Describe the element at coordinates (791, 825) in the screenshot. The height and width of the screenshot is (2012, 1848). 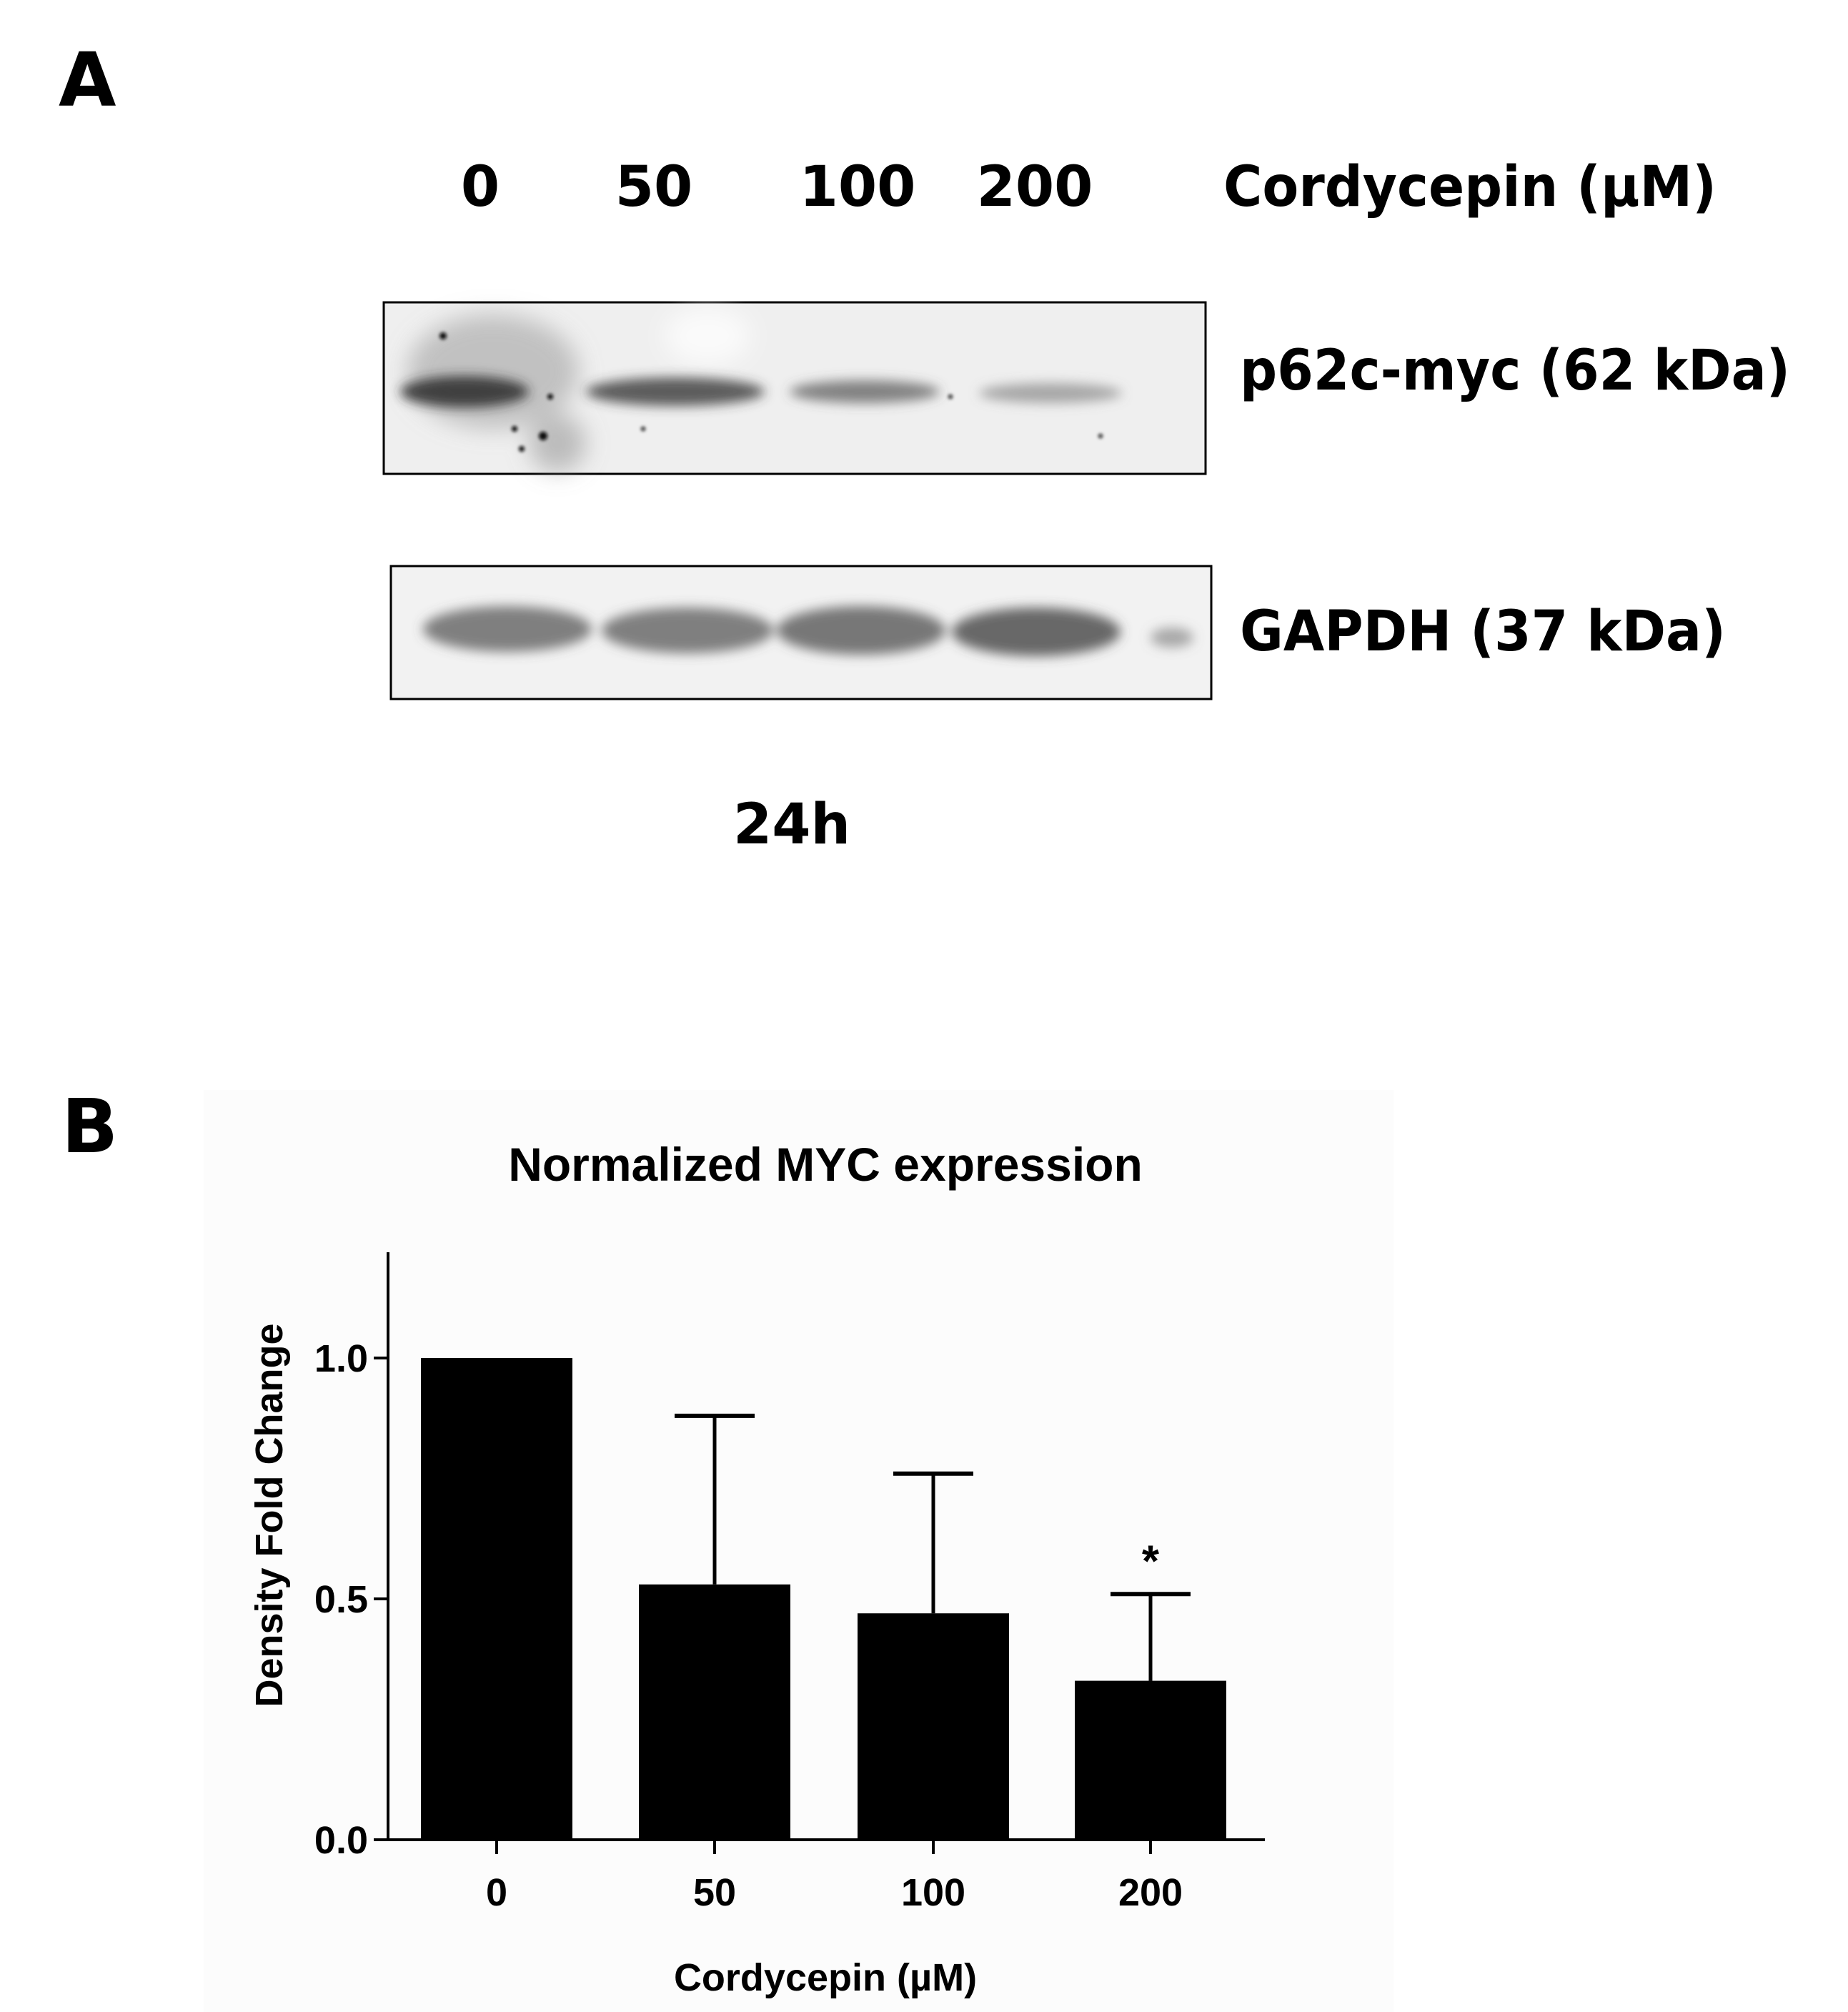
I see `time-label: 24h` at that location.